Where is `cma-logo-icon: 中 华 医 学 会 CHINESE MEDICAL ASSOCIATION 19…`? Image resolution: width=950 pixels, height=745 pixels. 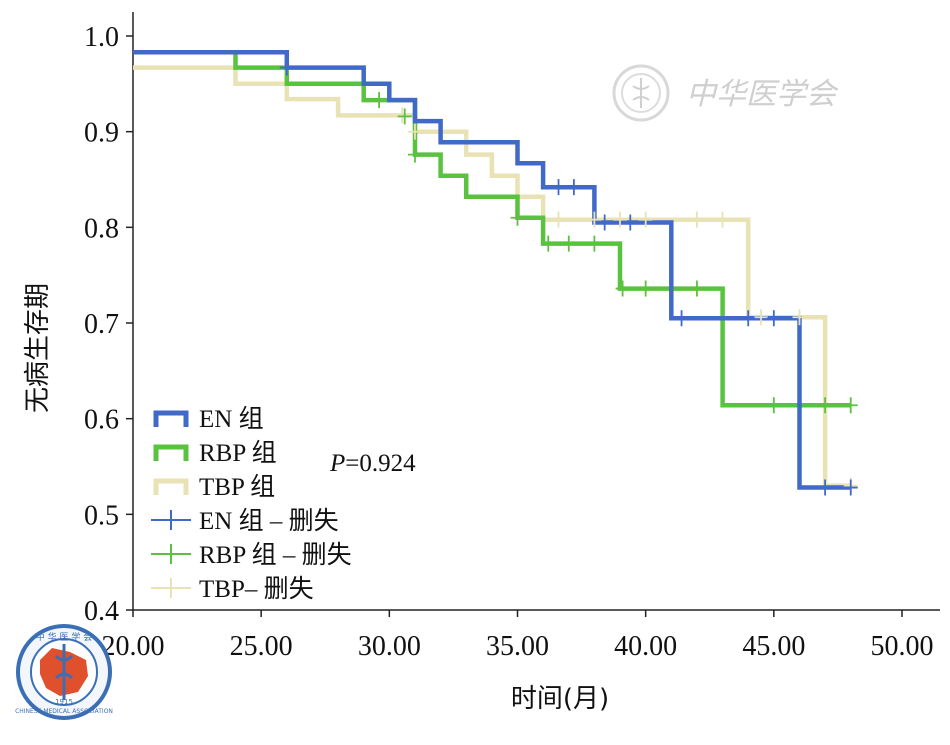
cma-logo-icon: 中 华 医 学 会 CHINESE MEDICAL ASSOCIATION 19… is located at coordinates (64, 672).